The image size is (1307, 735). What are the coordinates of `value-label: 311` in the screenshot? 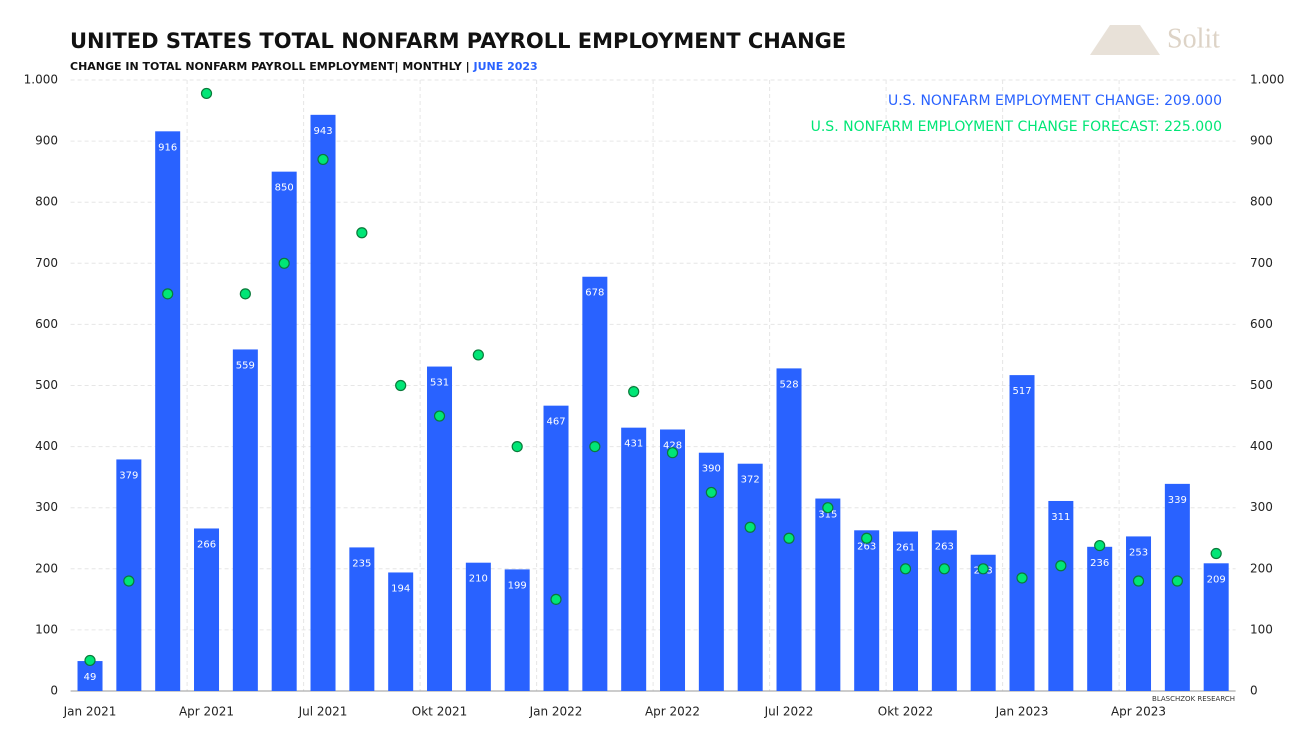 It's located at (1060, 517).